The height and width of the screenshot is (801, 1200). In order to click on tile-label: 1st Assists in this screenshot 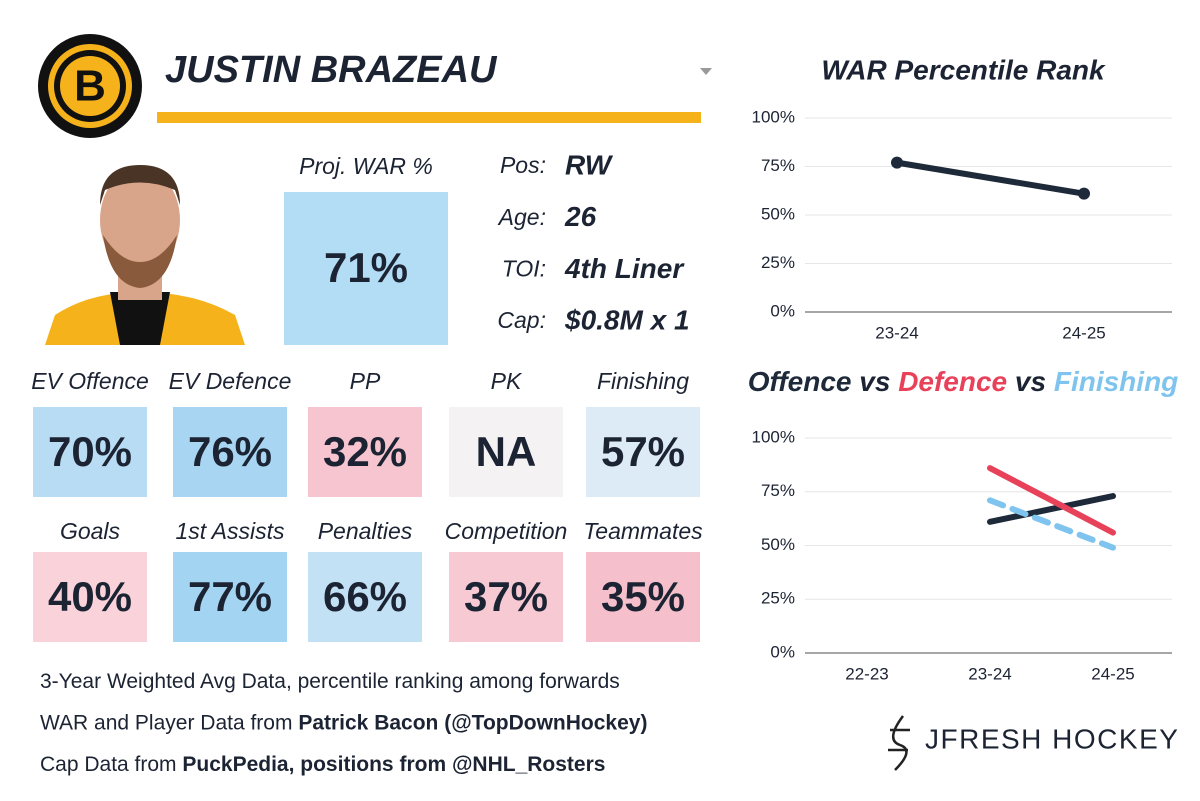, I will do `click(230, 531)`.